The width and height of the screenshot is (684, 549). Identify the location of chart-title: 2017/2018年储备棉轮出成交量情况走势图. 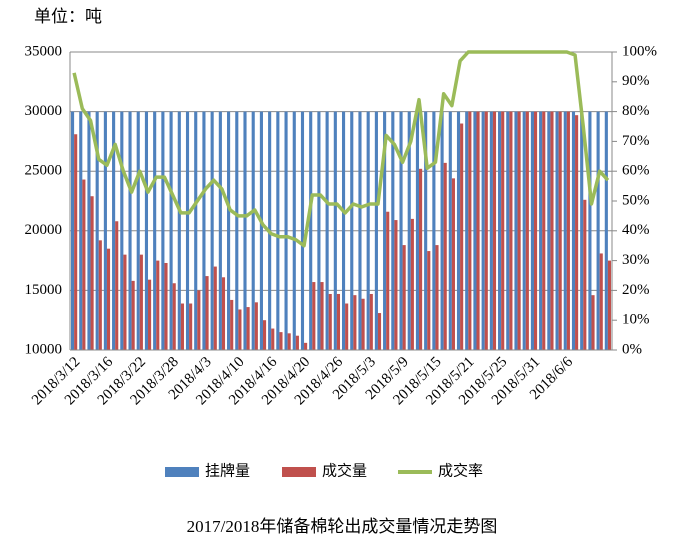
(342, 526).